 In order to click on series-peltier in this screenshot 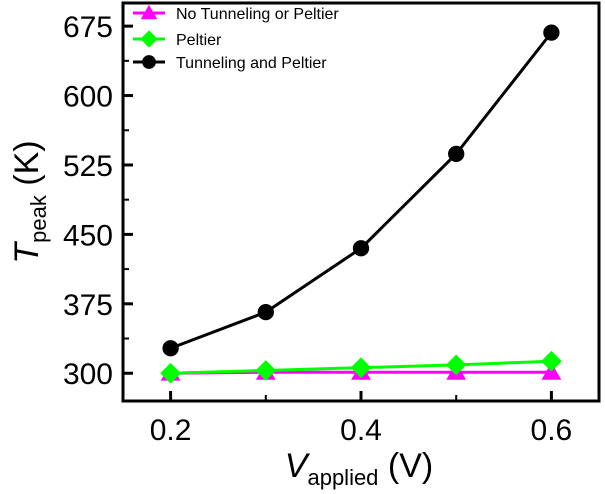, I will do `click(361, 367)`.